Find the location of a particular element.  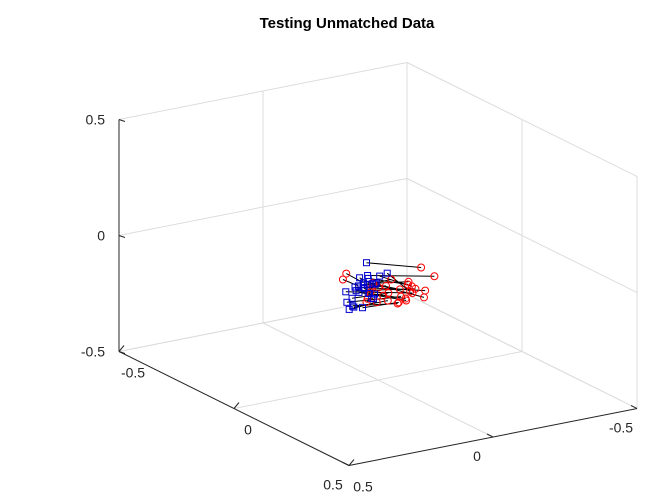

y-tick-label: -0.5 is located at coordinates (621, 428).